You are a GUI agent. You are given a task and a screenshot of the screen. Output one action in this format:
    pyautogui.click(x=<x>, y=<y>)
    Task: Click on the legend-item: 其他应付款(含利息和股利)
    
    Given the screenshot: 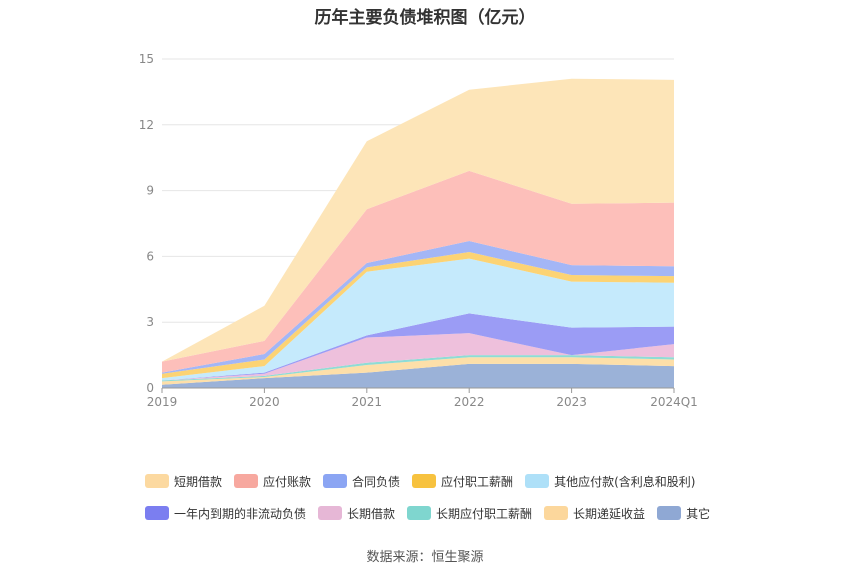 What is the action you would take?
    pyautogui.click(x=610, y=481)
    